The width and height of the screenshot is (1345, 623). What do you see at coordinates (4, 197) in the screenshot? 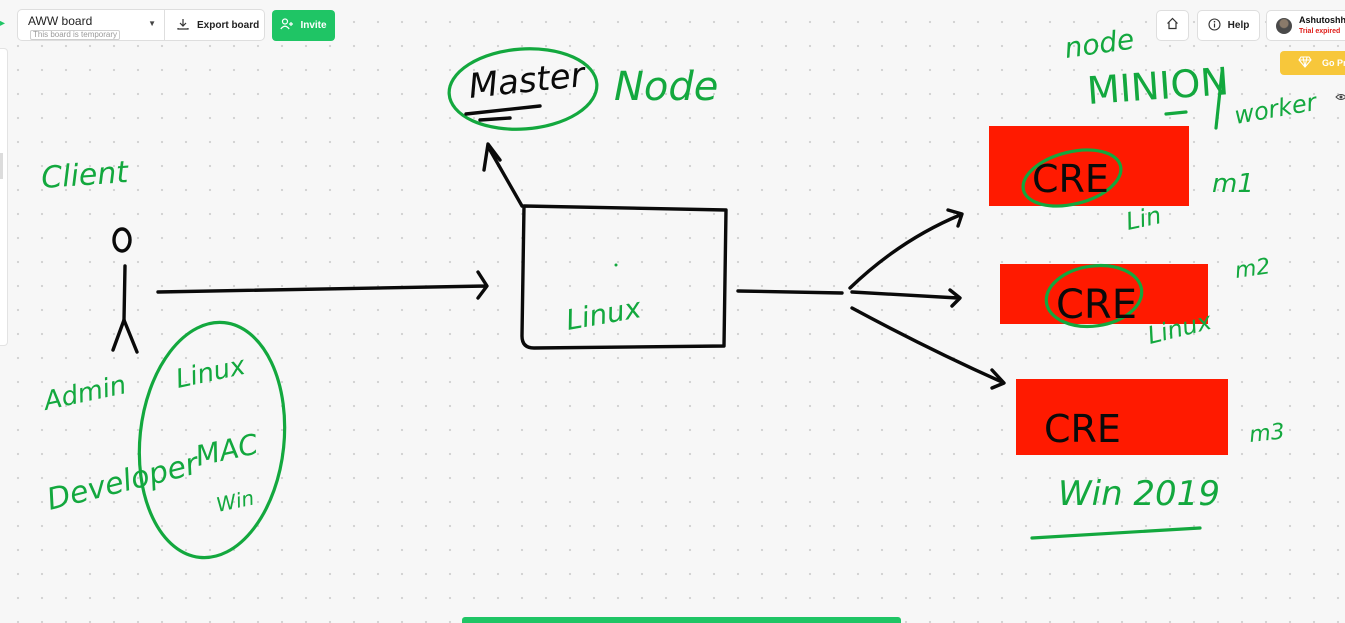
I see `tools-rail` at bounding box center [4, 197].